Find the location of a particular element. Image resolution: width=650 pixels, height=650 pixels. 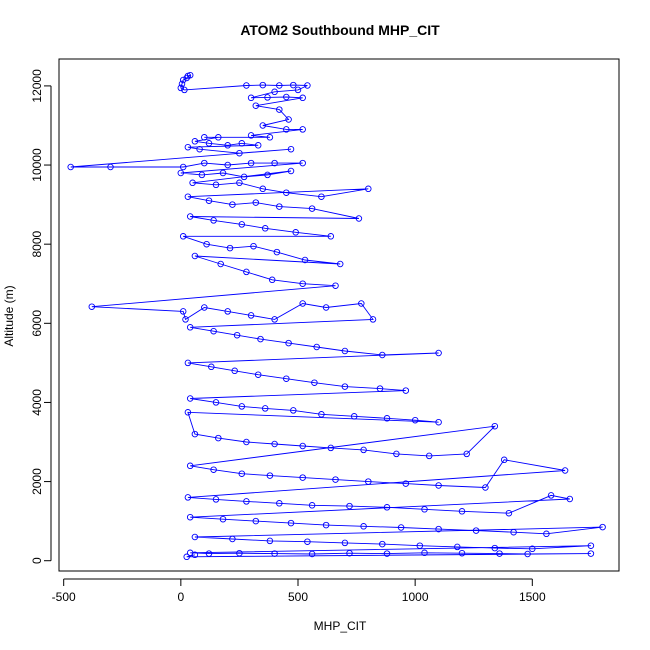

x-tick-label: 0 is located at coordinates (180, 597).